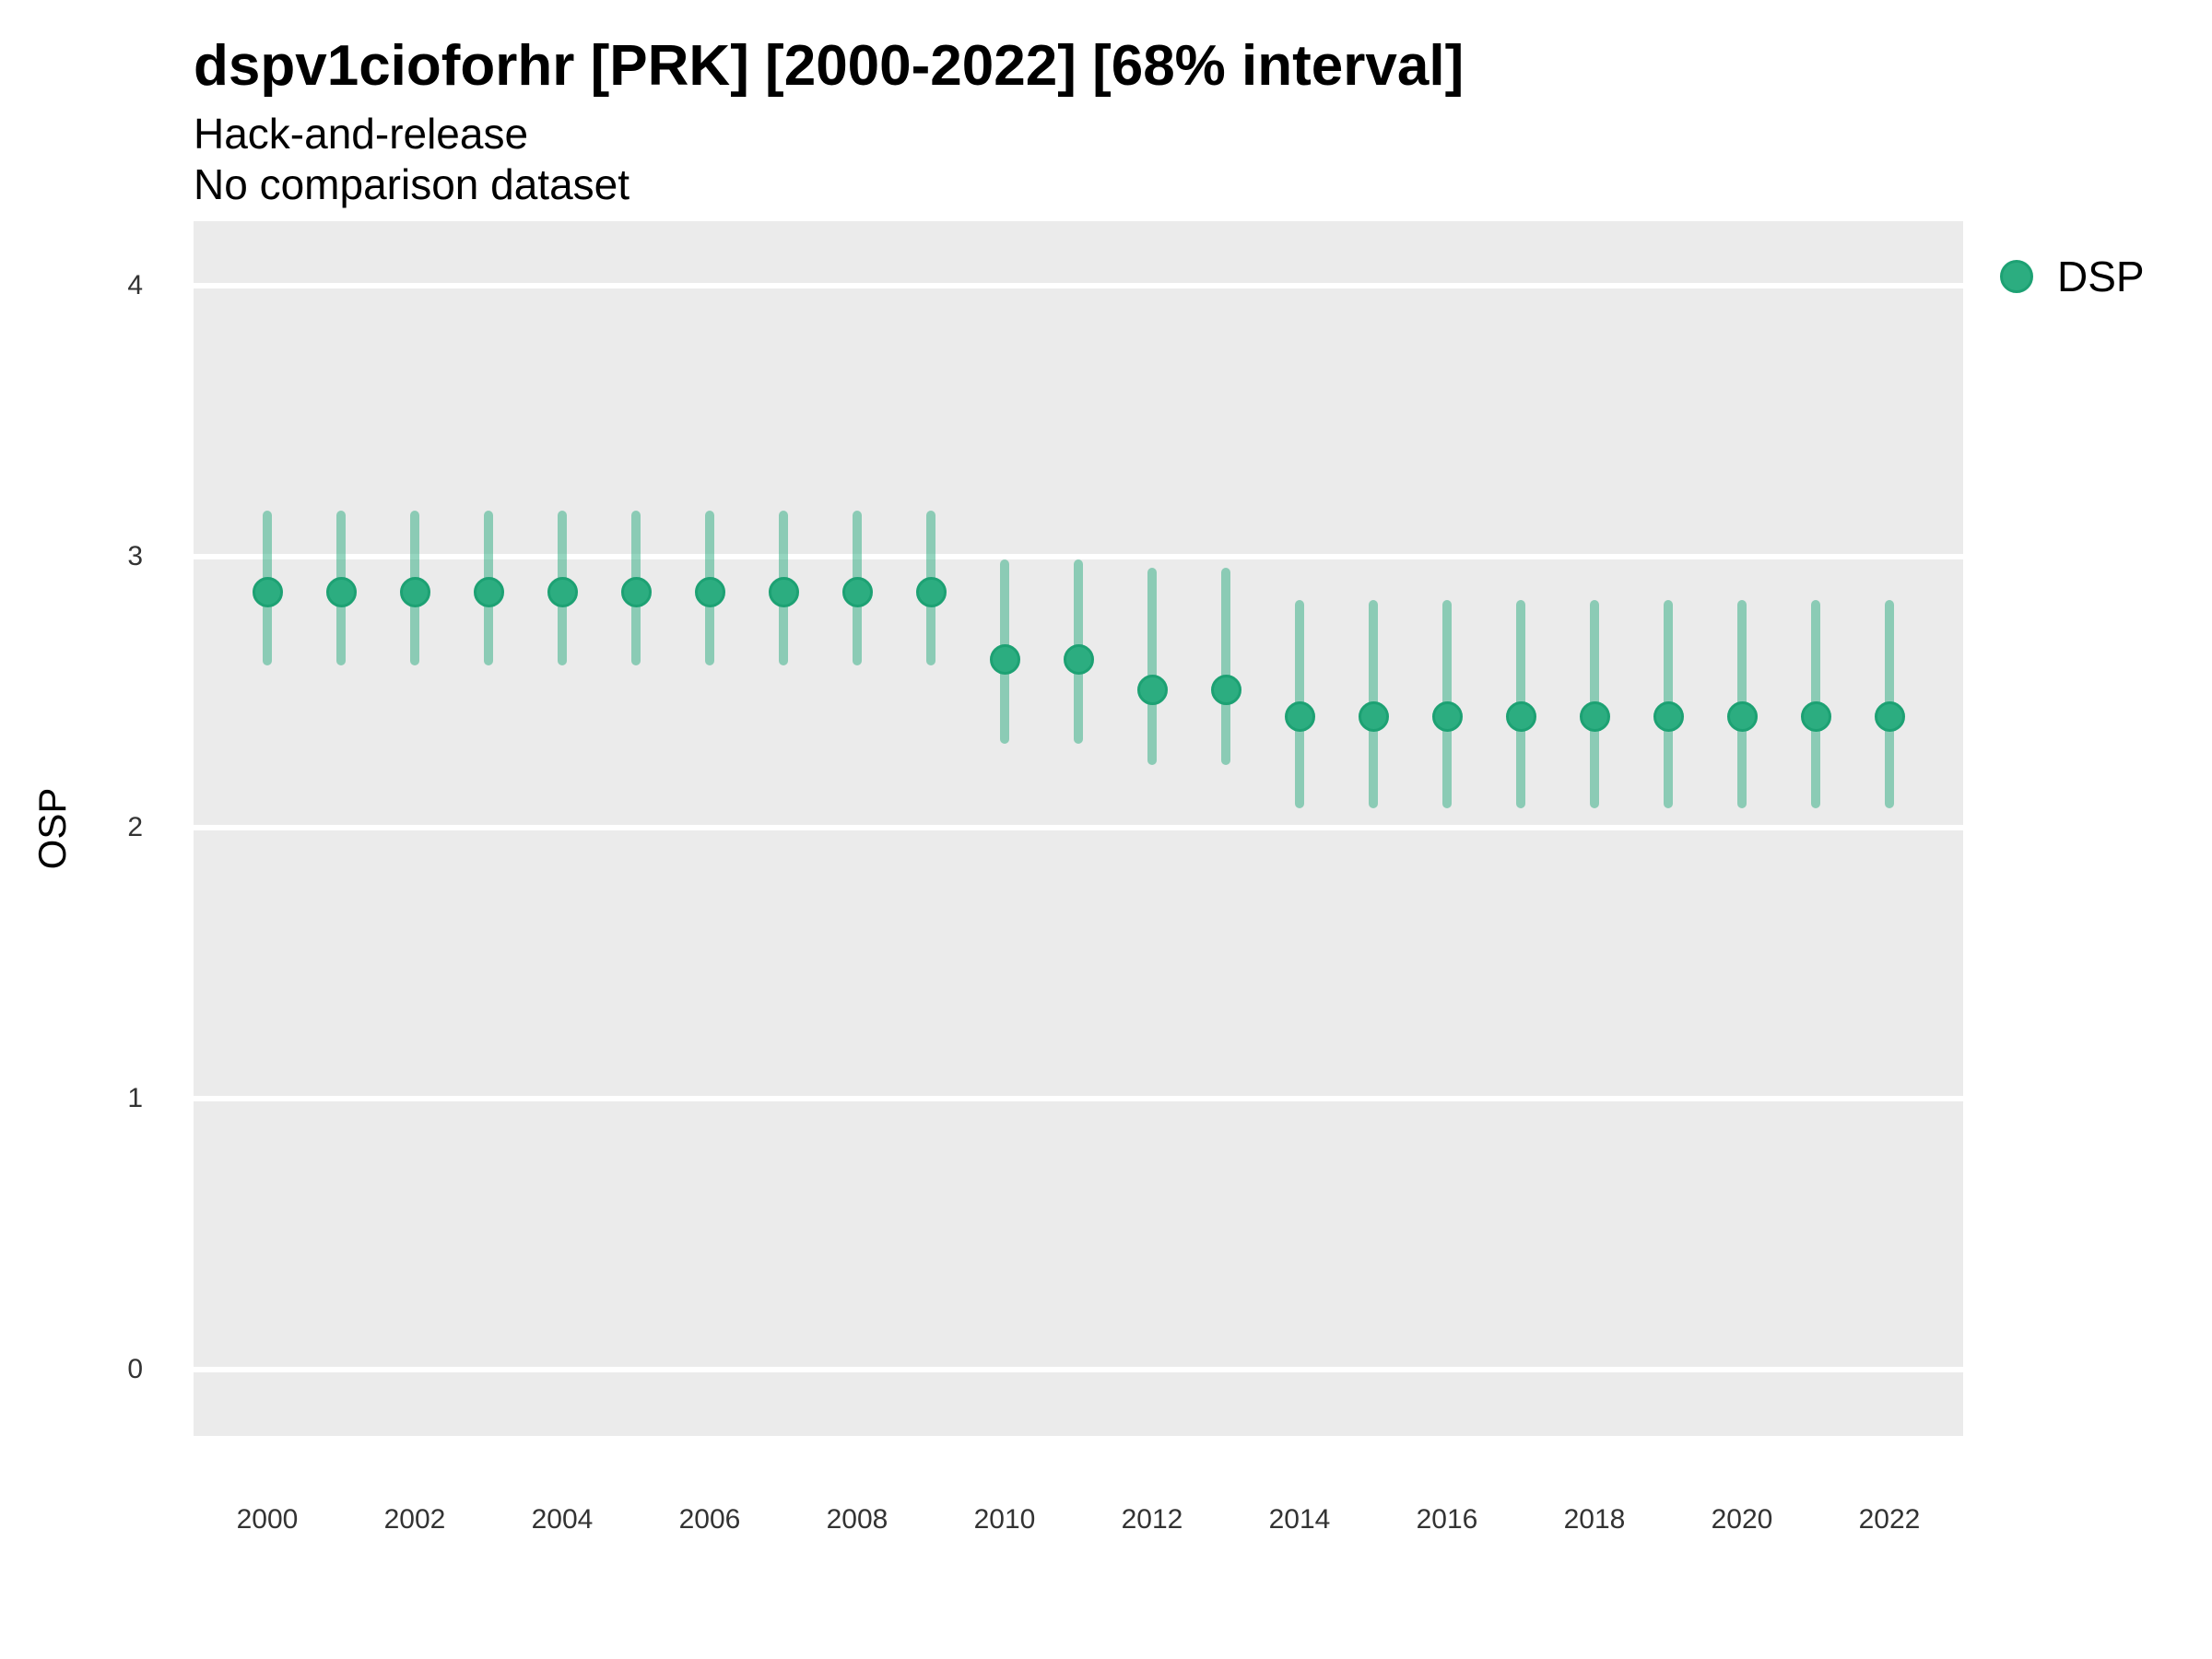 Image resolution: width=2212 pixels, height=1659 pixels. Describe the element at coordinates (1742, 1519) in the screenshot. I see `x-tick-label-2020: 2020` at that location.